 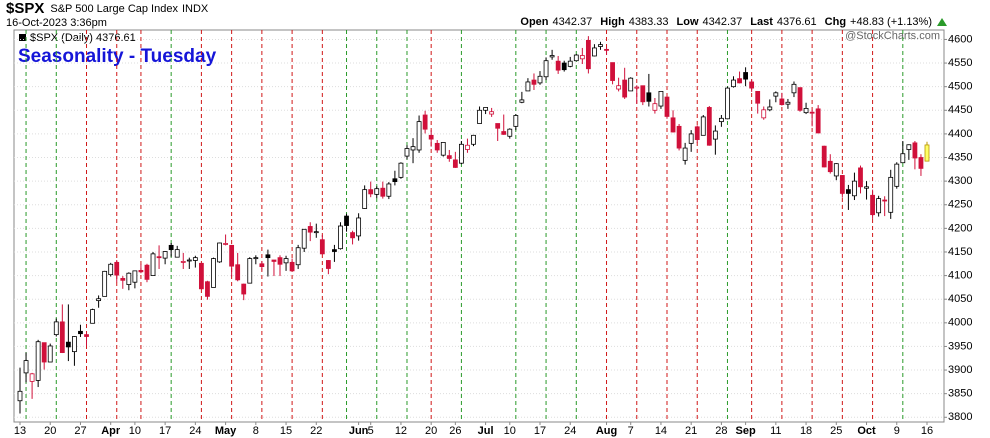 What do you see at coordinates (226, 431) in the screenshot?
I see `x-tick-label: May` at bounding box center [226, 431].